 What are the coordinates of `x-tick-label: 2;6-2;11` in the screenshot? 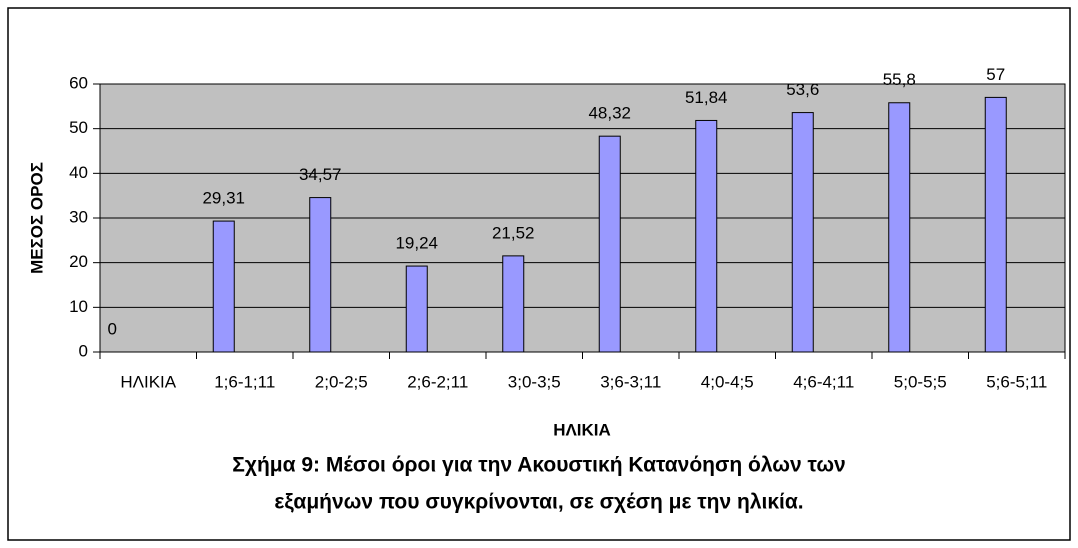 It's located at (437, 381).